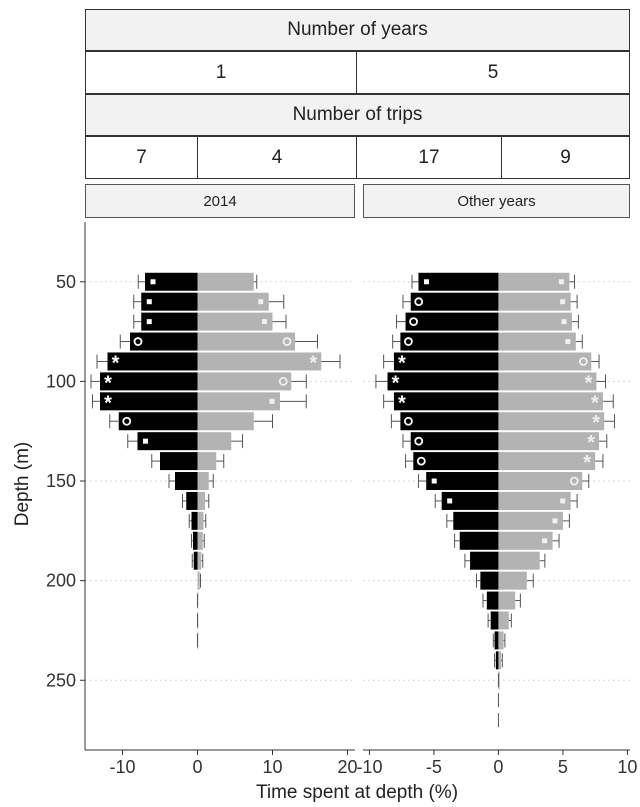  I want to click on x-tick-label: 5, so click(563, 767).